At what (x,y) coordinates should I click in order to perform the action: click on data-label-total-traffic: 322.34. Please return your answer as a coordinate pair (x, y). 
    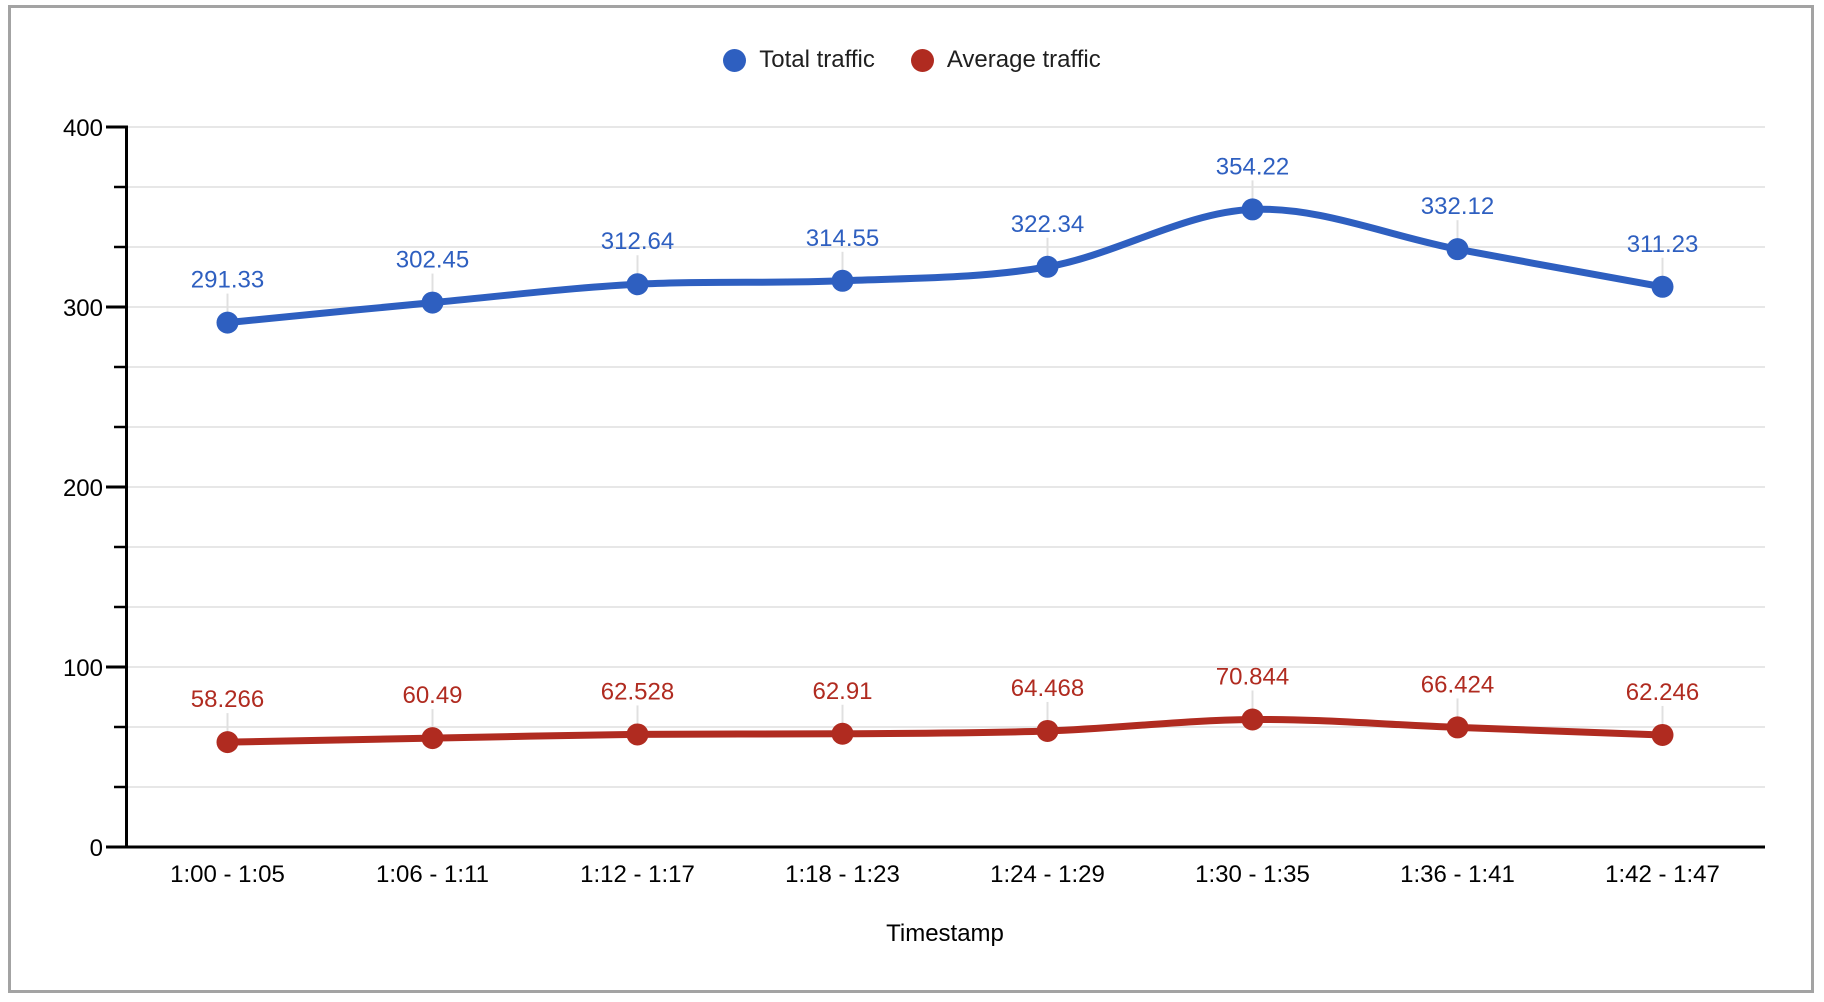
    Looking at the image, I should click on (1047, 224).